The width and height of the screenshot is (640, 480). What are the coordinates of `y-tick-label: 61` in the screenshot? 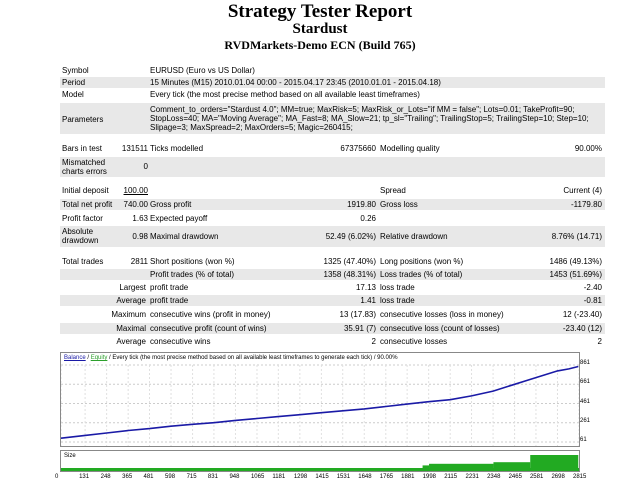 It's located at (583, 440).